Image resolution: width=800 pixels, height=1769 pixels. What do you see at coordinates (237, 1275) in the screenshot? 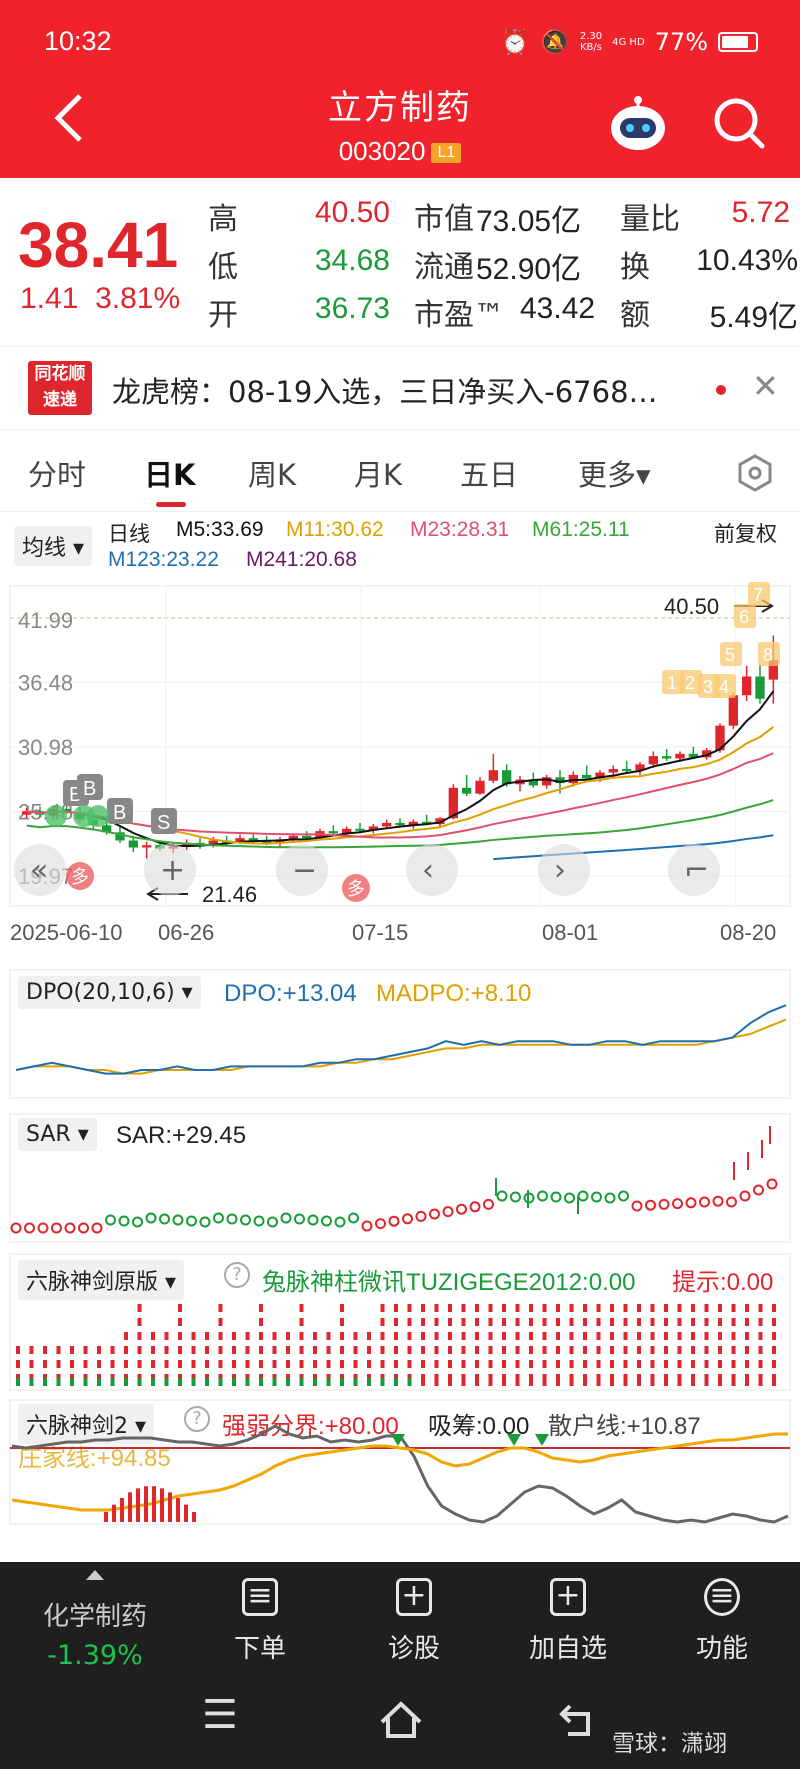
I see `help-icon: ?` at bounding box center [237, 1275].